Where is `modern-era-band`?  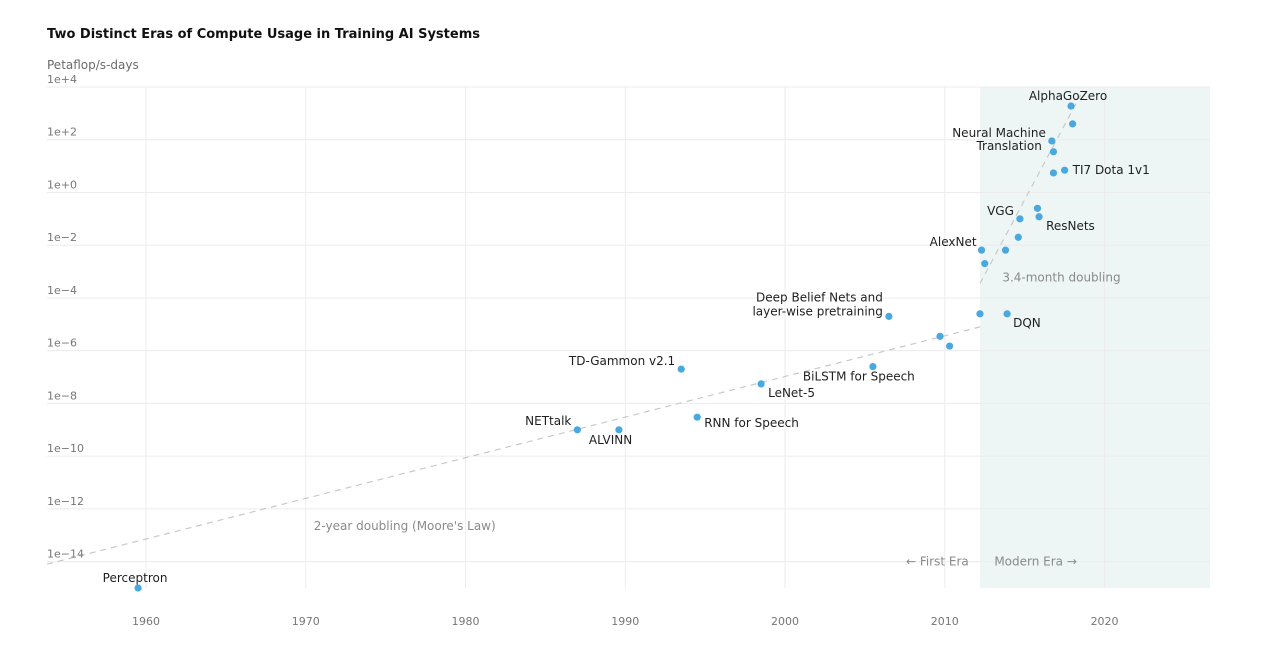 modern-era-band is located at coordinates (1094, 337).